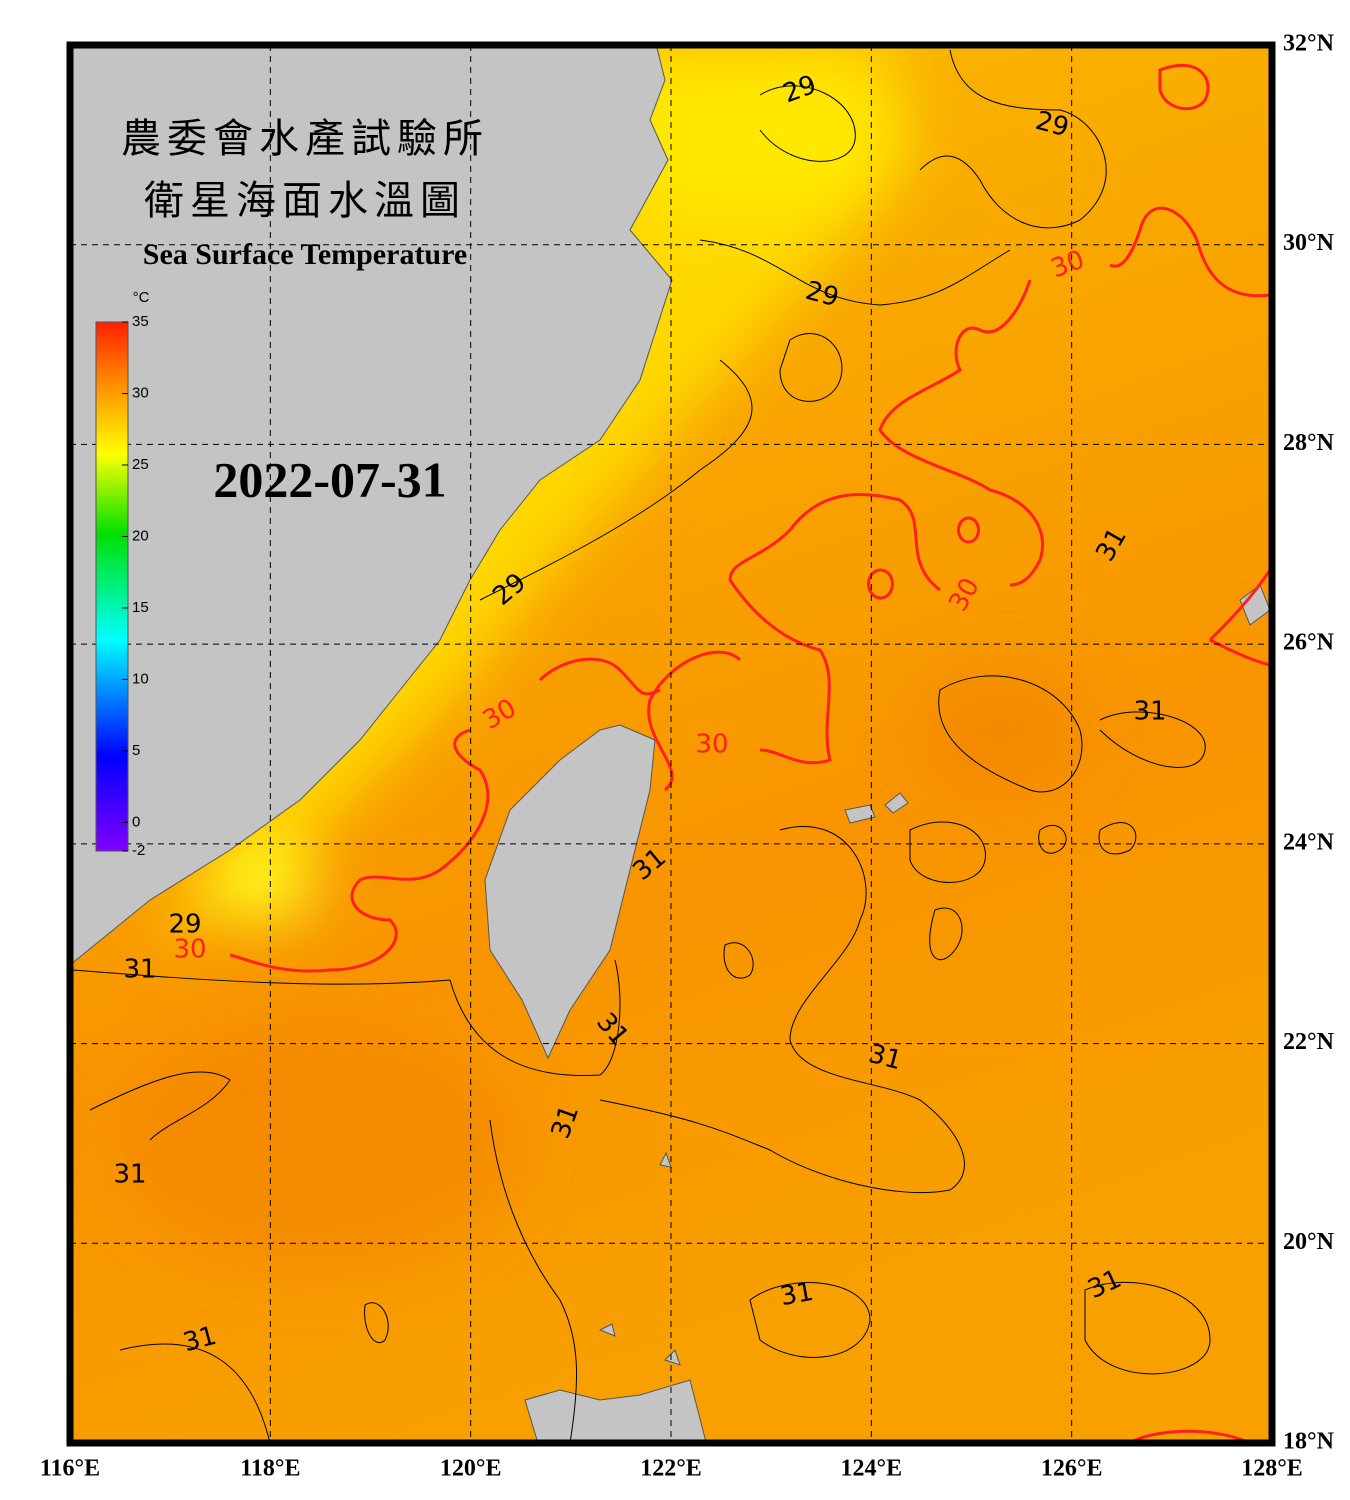 This screenshot has height=1500, width=1350. What do you see at coordinates (1072, 1469) in the screenshot?
I see `lon-label: 126°E` at bounding box center [1072, 1469].